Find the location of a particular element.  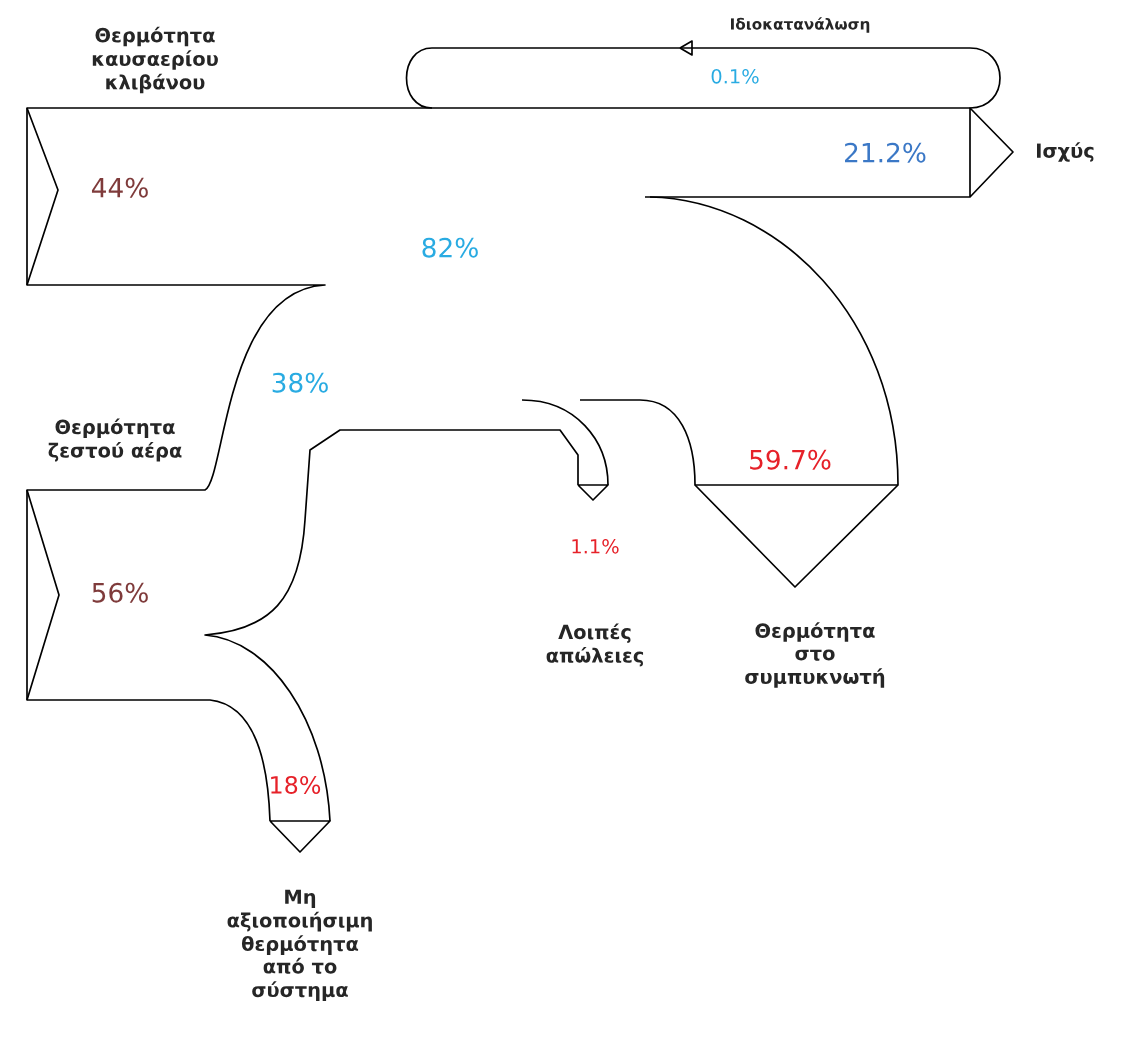

data-label: 56% is located at coordinates (120, 592).